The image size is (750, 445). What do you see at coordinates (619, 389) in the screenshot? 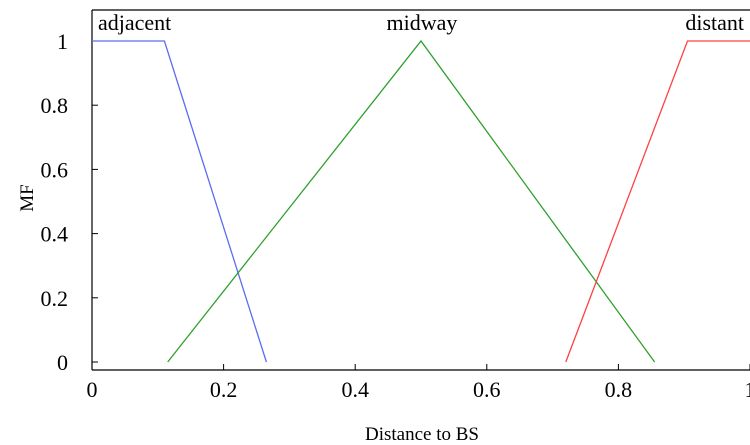
I see `x-tick-label: 0.8` at bounding box center [619, 389].